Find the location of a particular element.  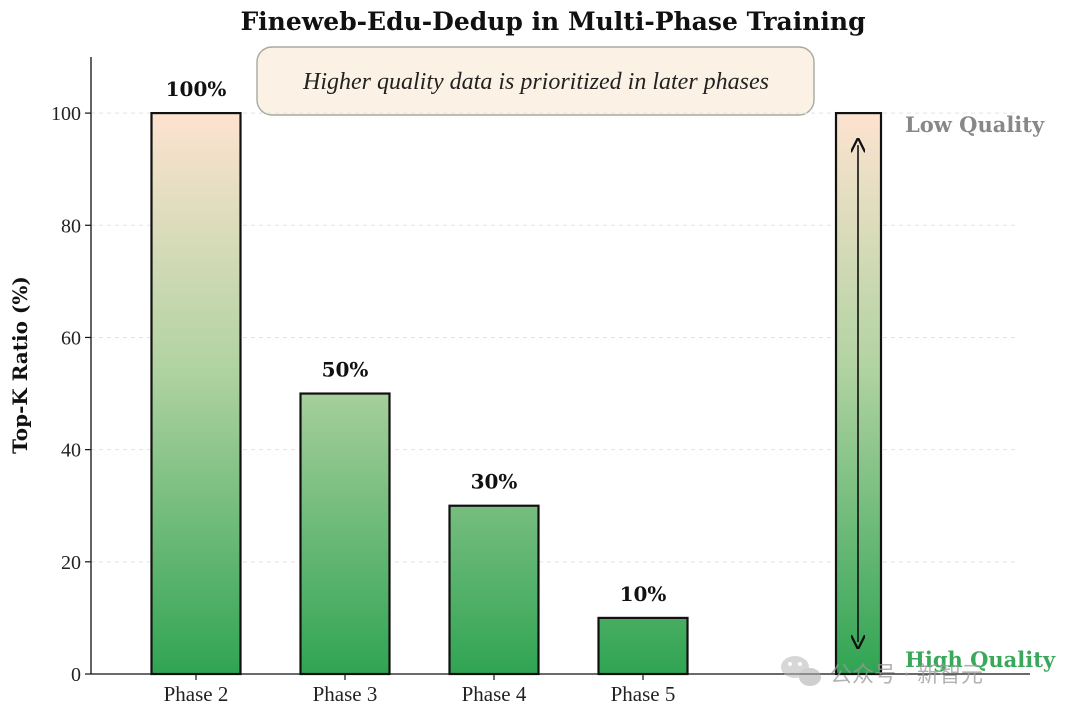

watermark: 公众号 · 新智元 is located at coordinates (882, 672).